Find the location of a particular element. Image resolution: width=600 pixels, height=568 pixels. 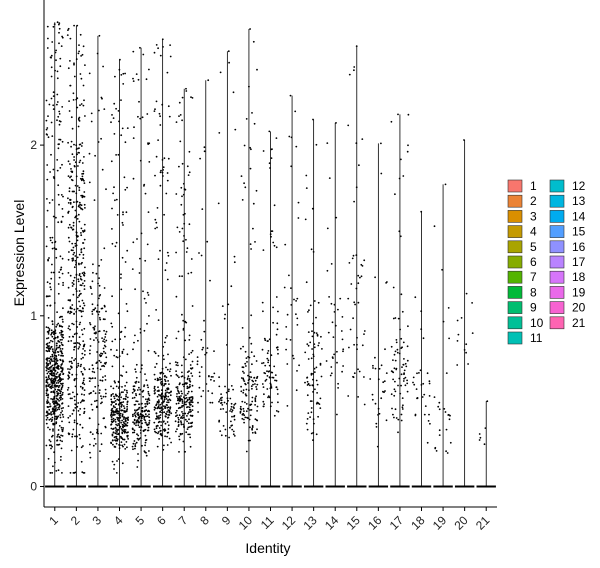

legend-label-14: 14 is located at coordinates (579, 216).